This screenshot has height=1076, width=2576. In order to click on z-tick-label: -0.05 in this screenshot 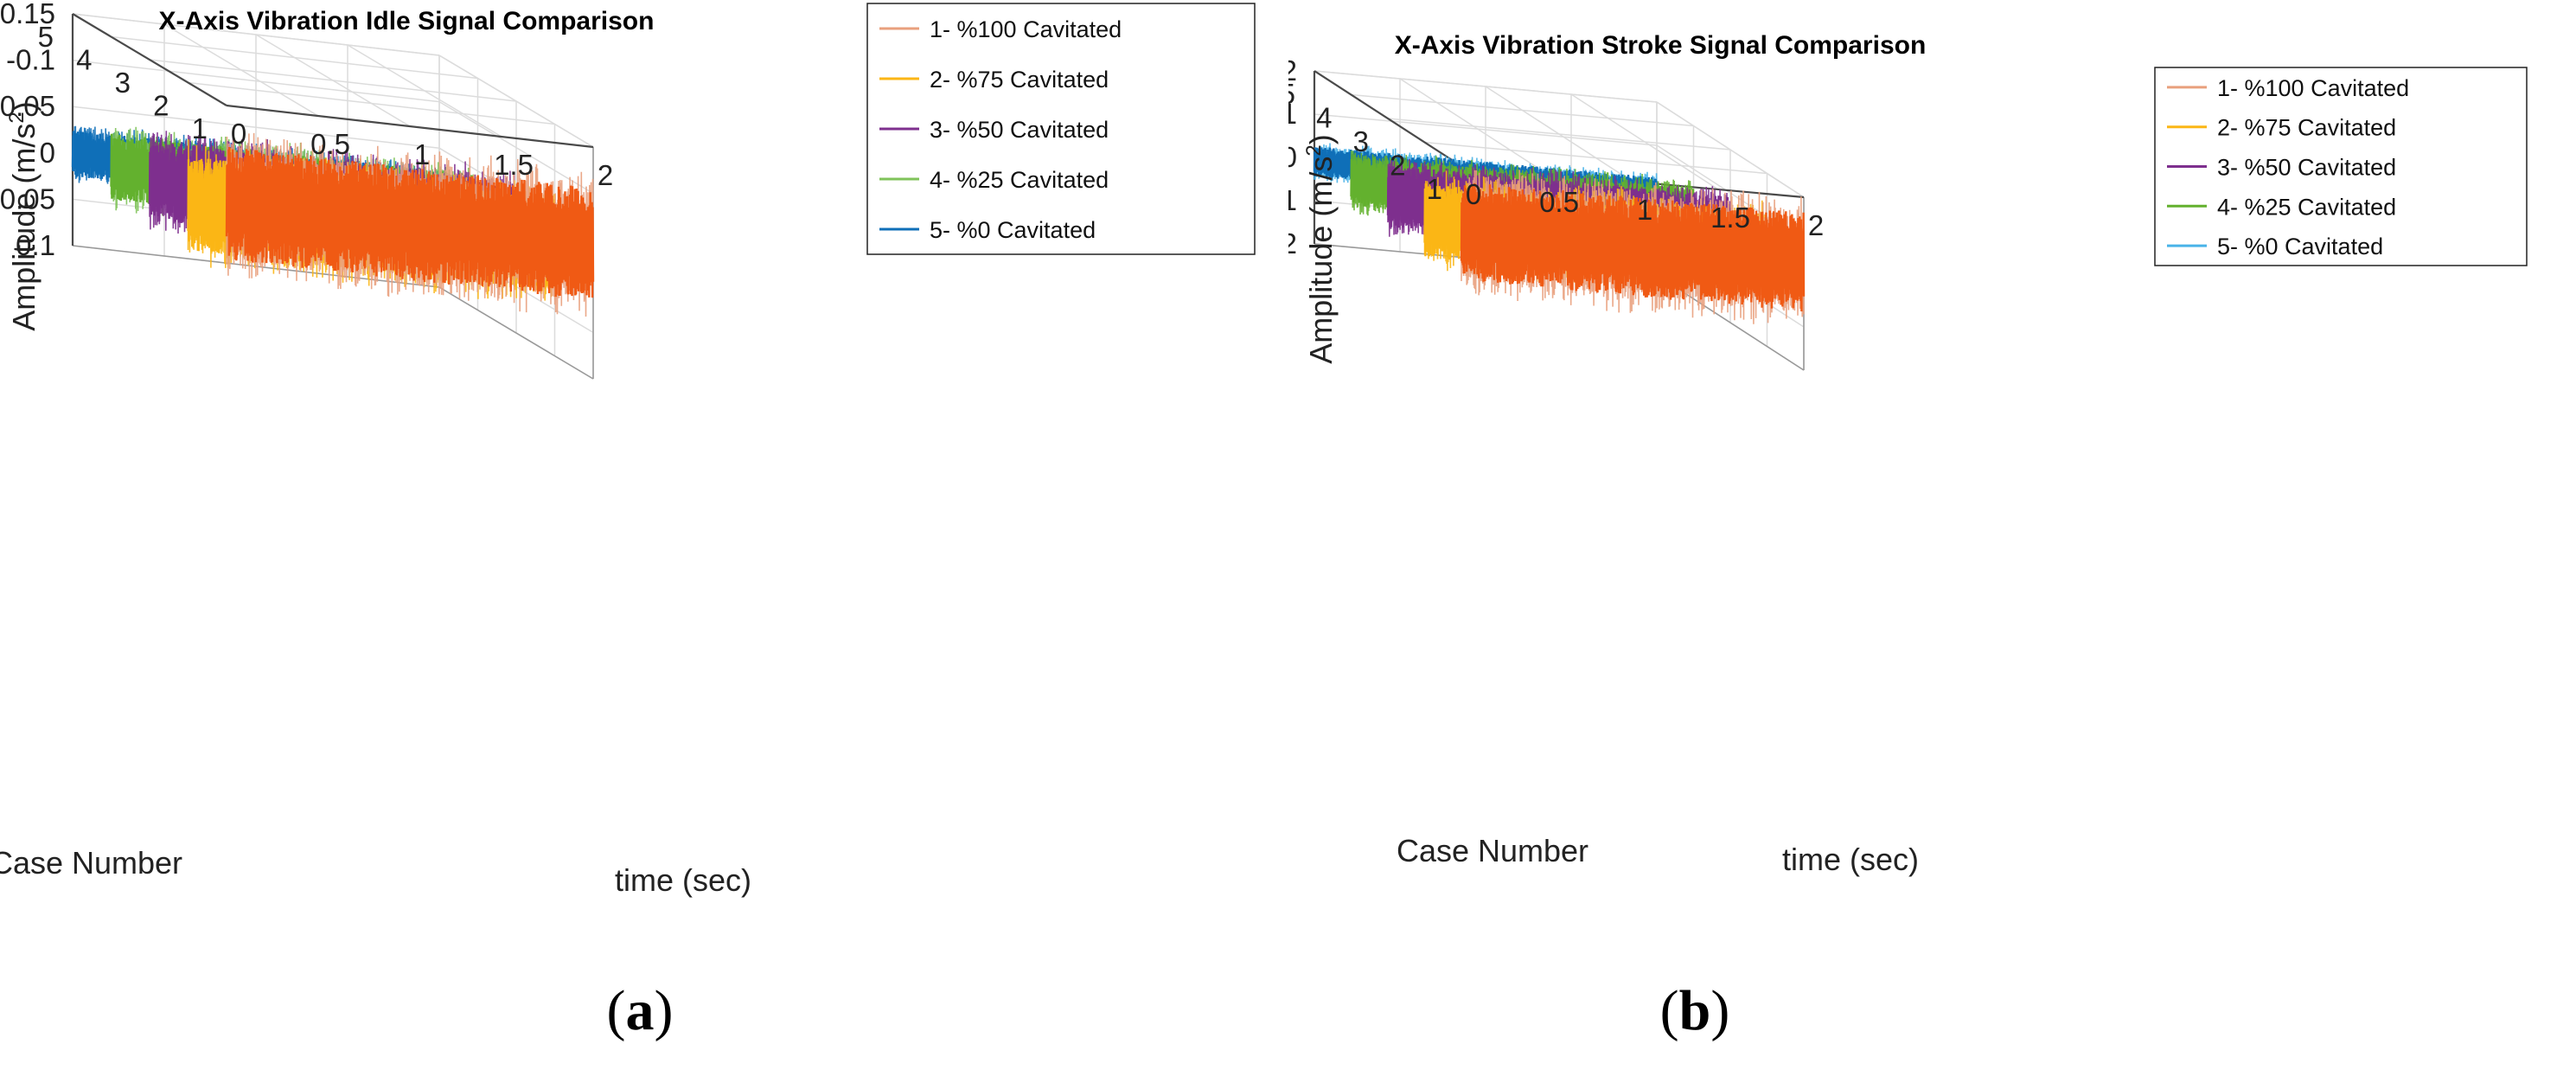, I will do `click(27, 106)`.